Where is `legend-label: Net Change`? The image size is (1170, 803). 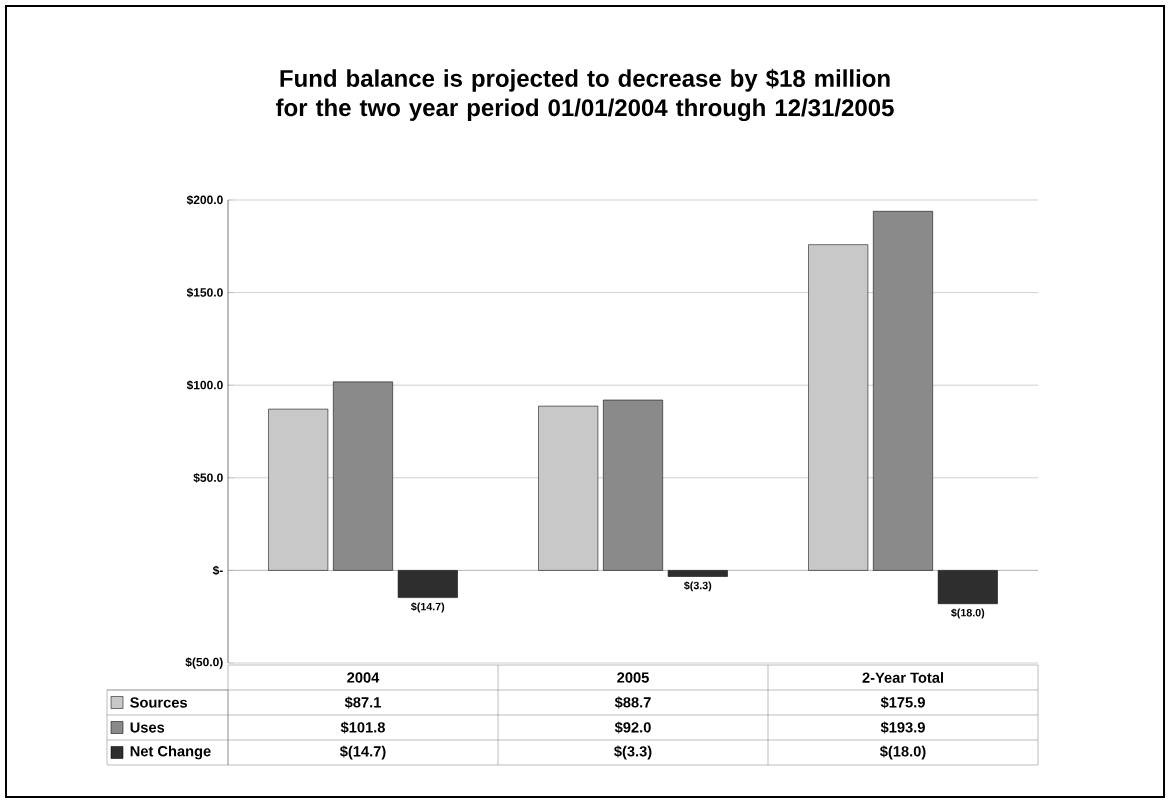
legend-label: Net Change is located at coordinates (170, 752).